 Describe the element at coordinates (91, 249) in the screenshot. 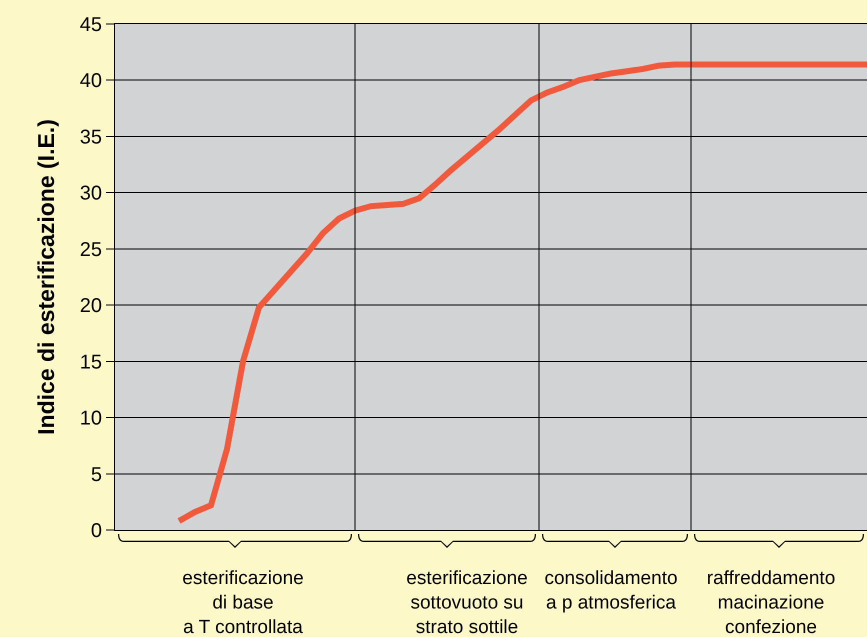

I see `y-tick-label: 25` at that location.